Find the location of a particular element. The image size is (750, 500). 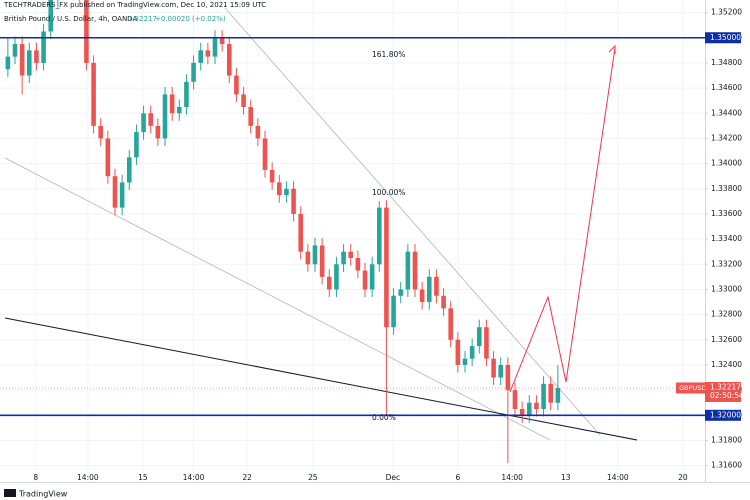

symbol-label: GBPUSD is located at coordinates (692, 388).